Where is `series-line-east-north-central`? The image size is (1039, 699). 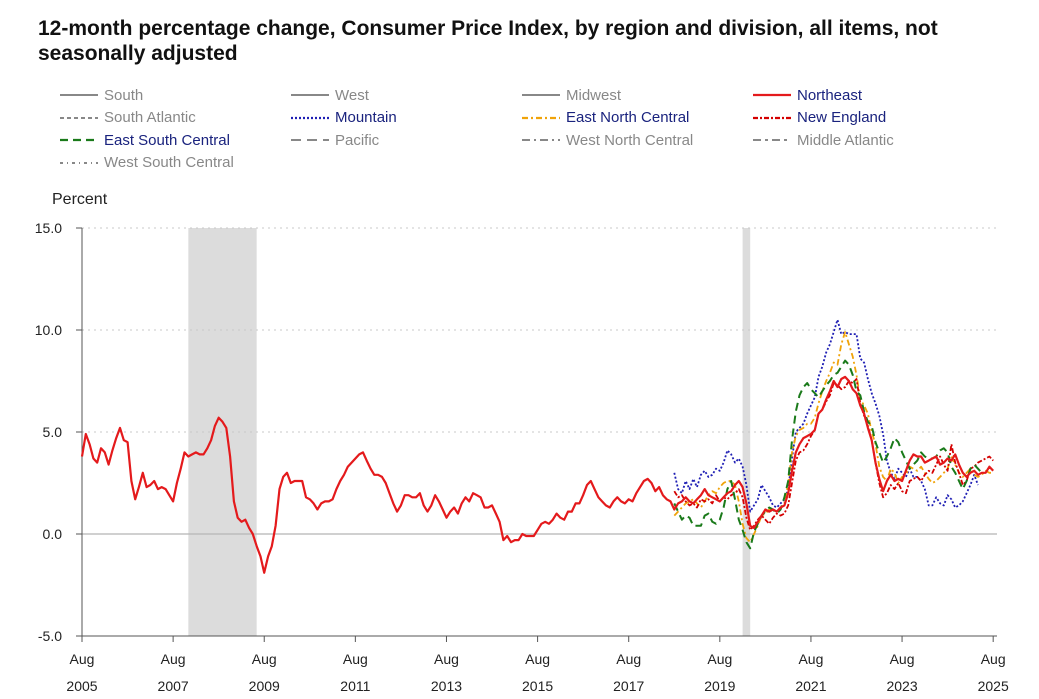
series-line-east-north-central is located at coordinates (833, 437).